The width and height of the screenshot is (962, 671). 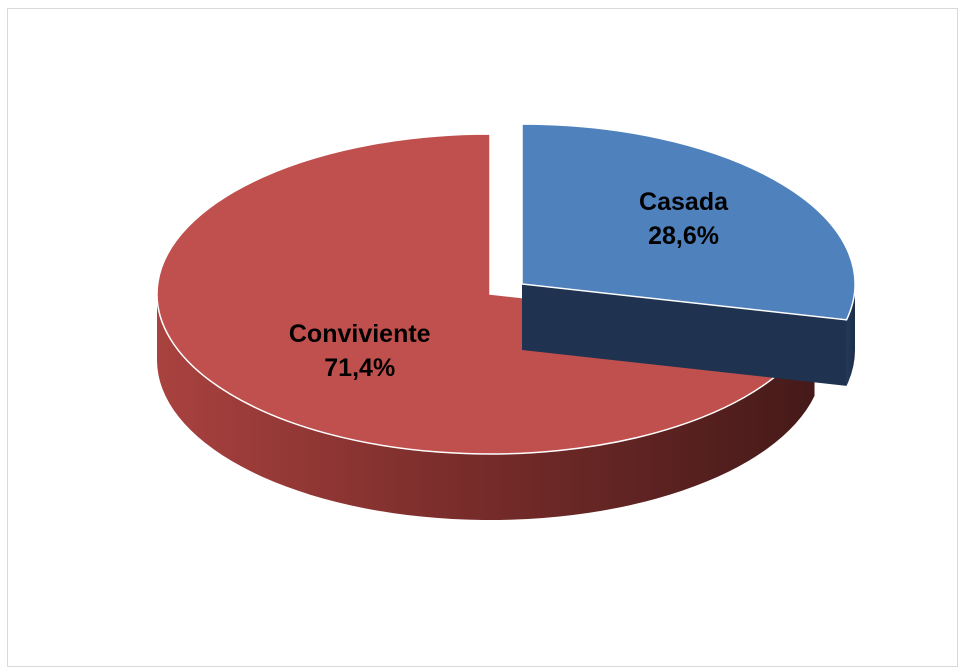 What do you see at coordinates (683, 236) in the screenshot?
I see `label-casada-value: 28,6%` at bounding box center [683, 236].